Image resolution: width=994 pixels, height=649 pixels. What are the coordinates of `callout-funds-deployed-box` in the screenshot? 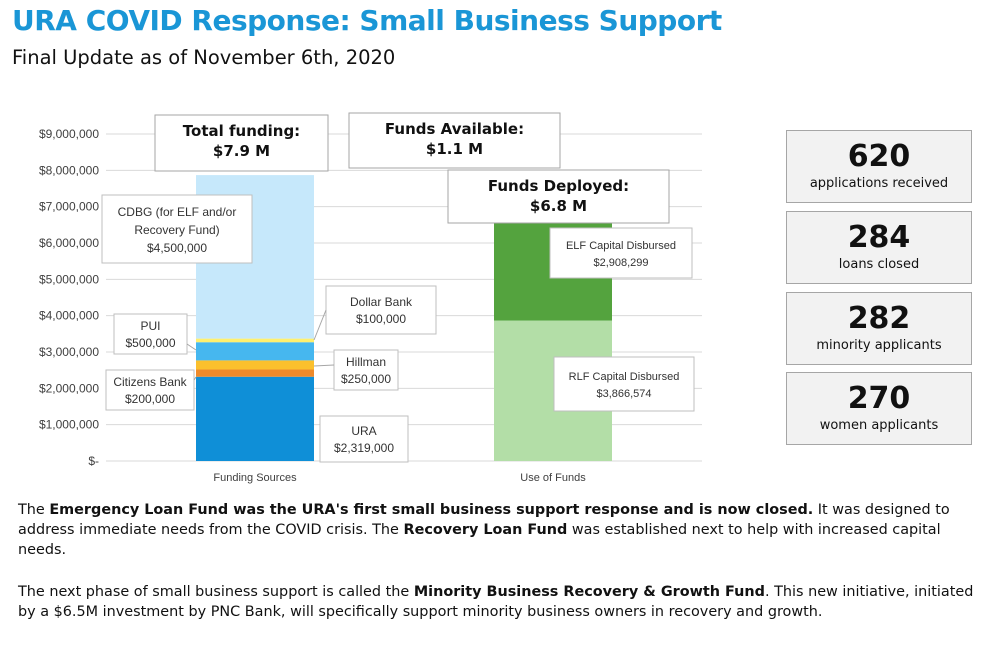 It's located at (558, 196).